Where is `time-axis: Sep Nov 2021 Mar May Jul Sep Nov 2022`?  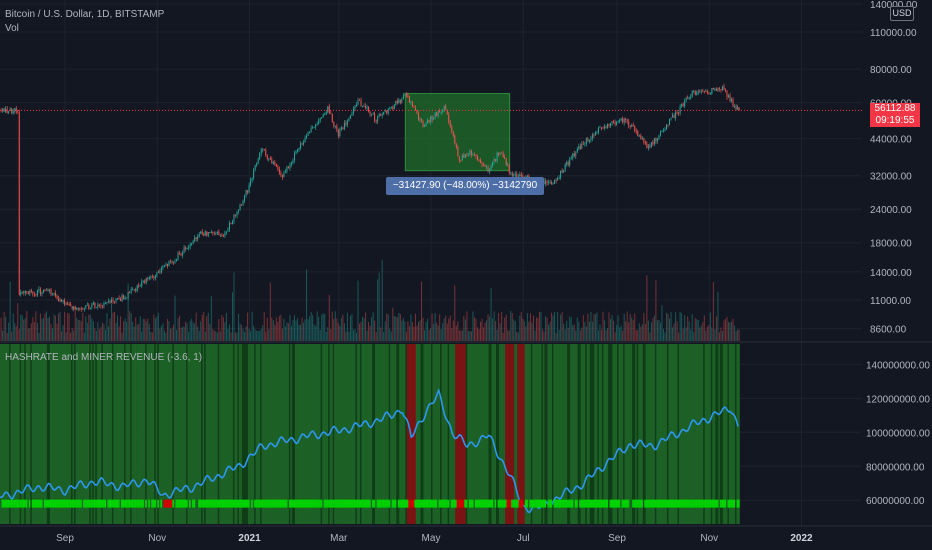 time-axis: Sep Nov 2021 Mar May Jul Sep Nov 2022 is located at coordinates (434, 538).